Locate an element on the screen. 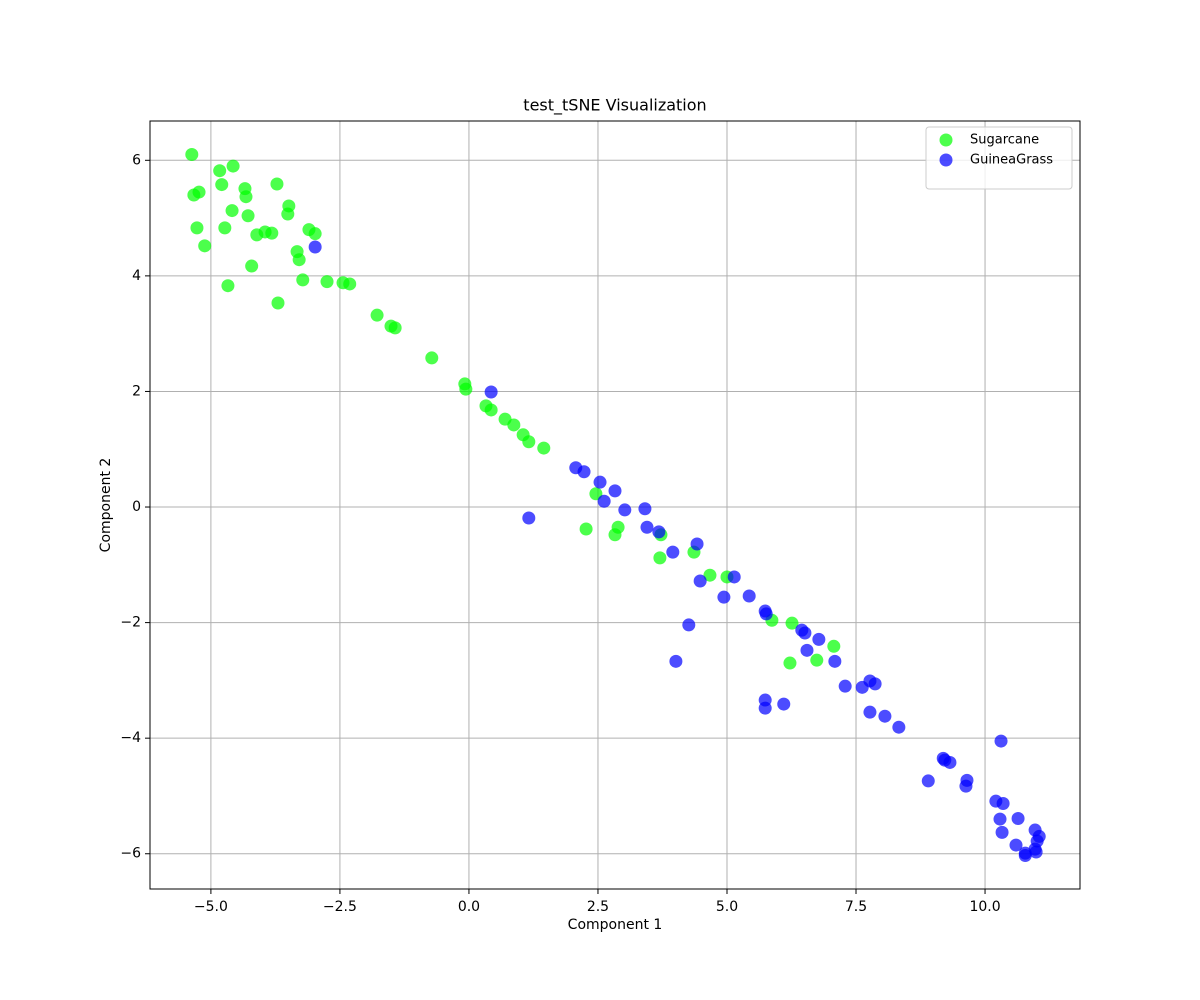 This screenshot has width=1200, height=1000. legend-label: GuineaGrass is located at coordinates (1011, 160).